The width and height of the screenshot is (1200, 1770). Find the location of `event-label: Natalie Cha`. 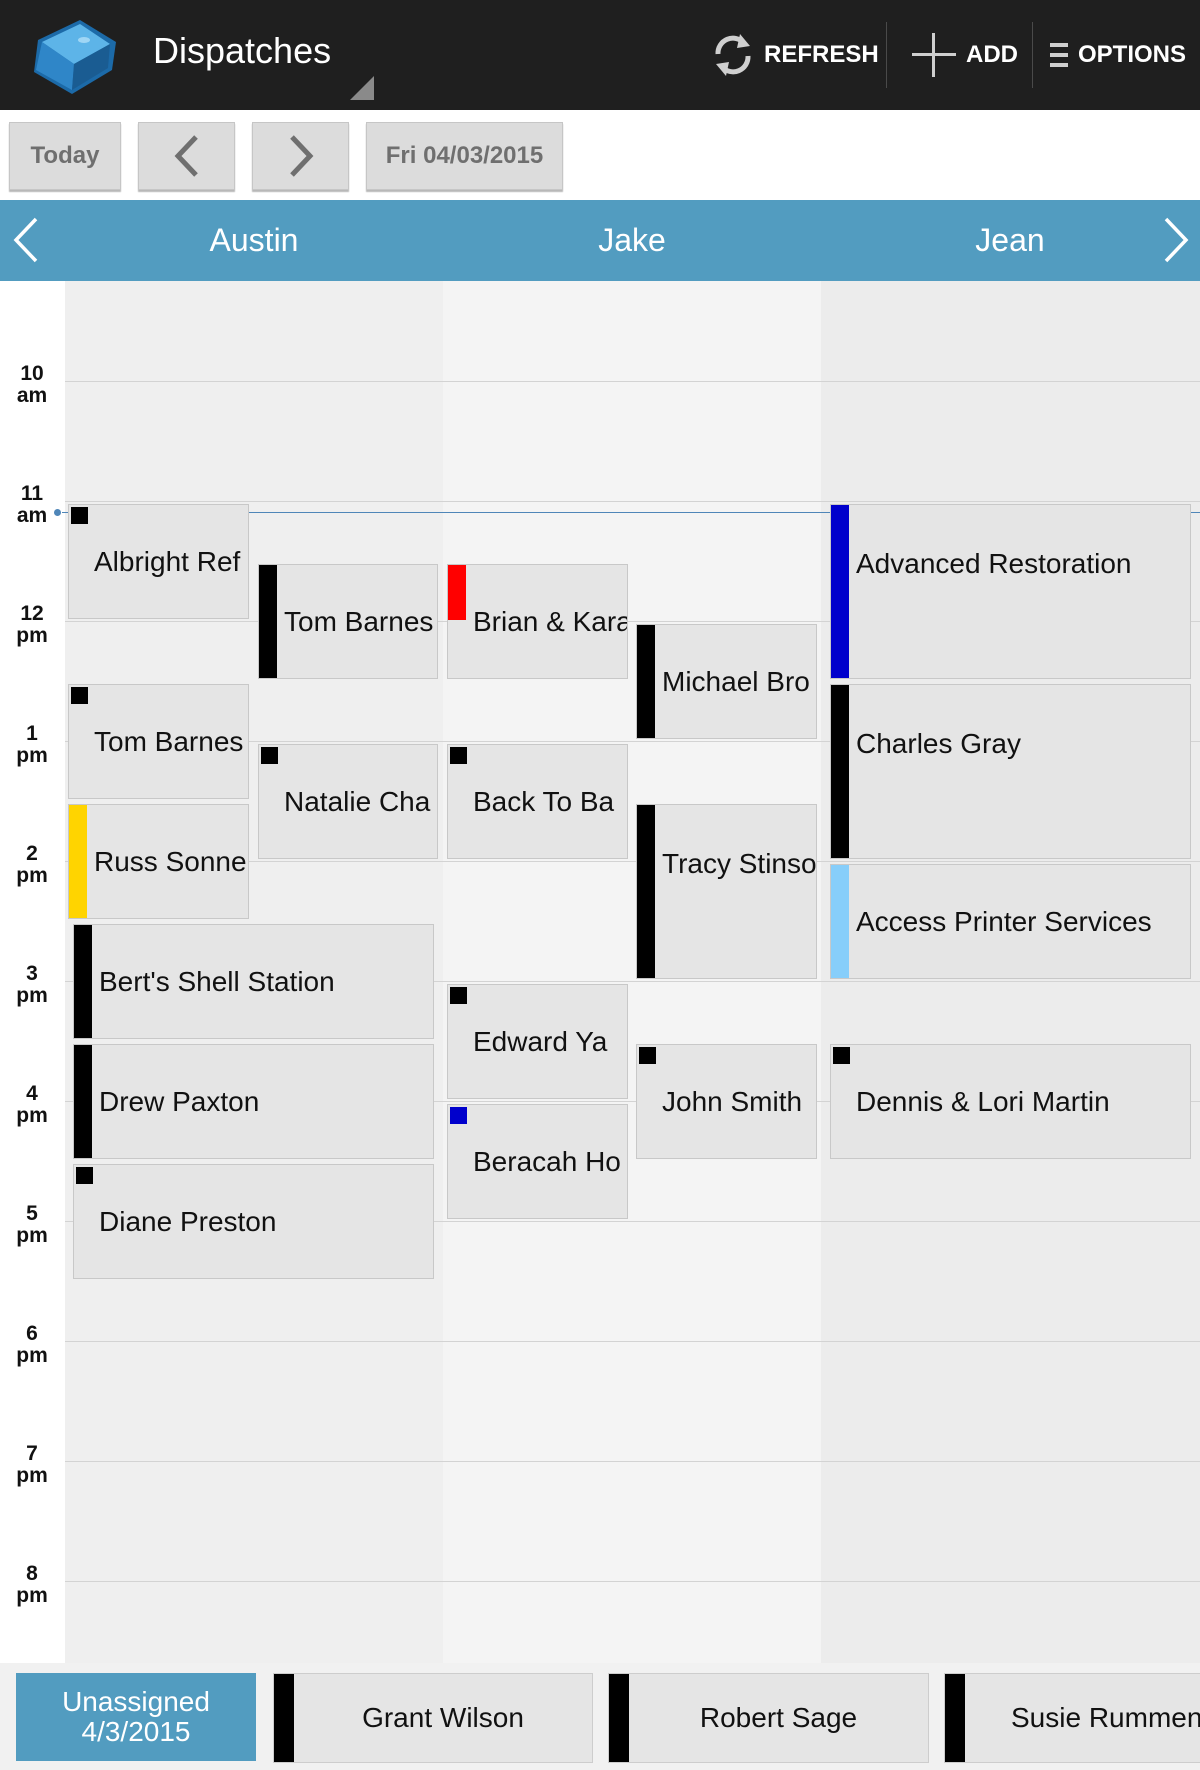

event-label: Natalie Cha is located at coordinates (357, 801).